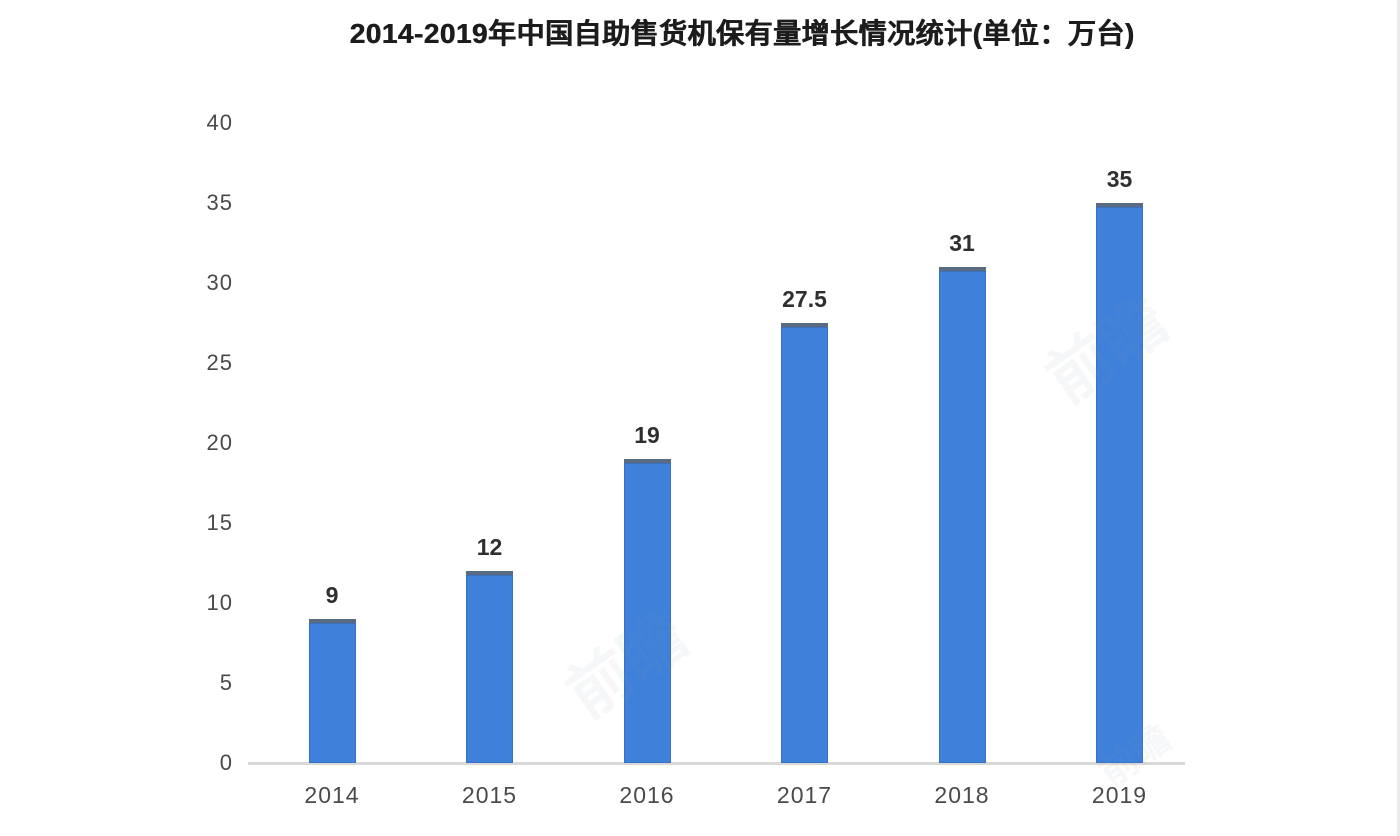  Describe the element at coordinates (804, 299) in the screenshot. I see `bar-value-label: 27.5` at that location.